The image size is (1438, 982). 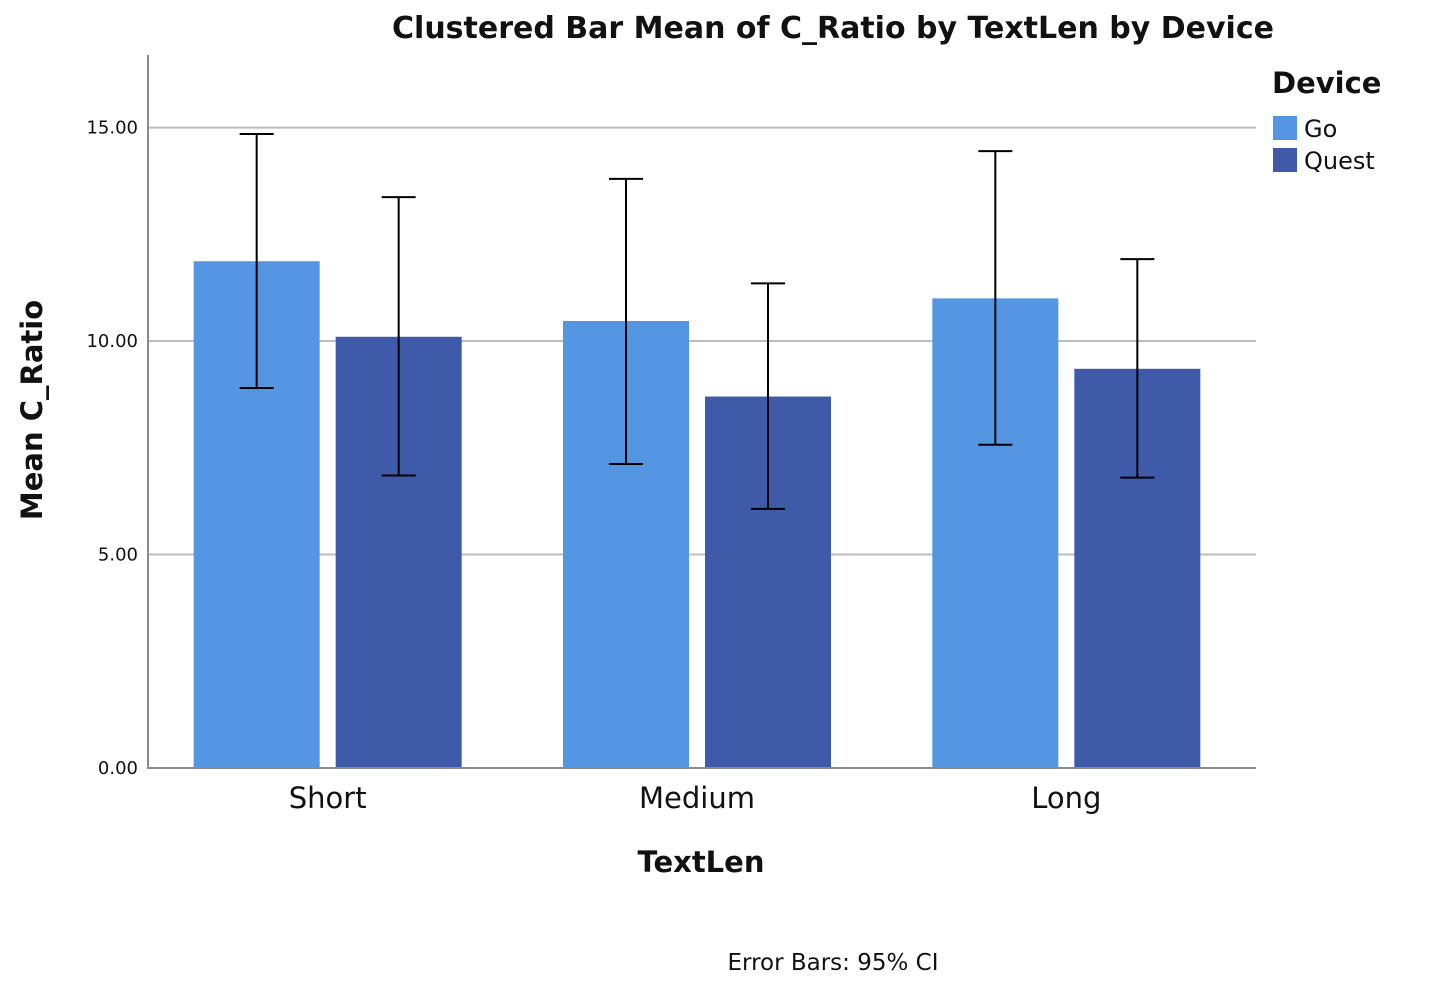 I want to click on error-bars-footnote: Error Bars: 95% CI, so click(x=832, y=963).